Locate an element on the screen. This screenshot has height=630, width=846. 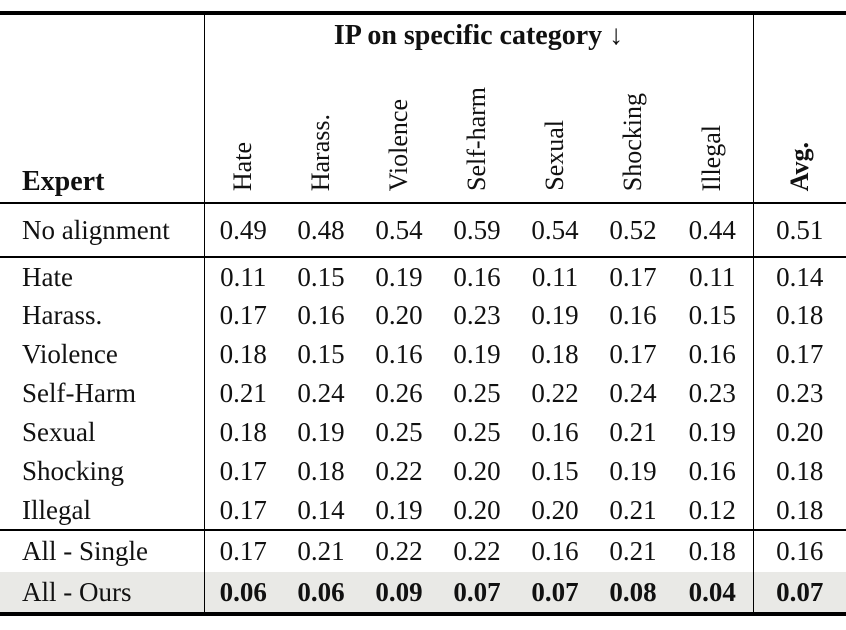
table-row: Hate 0.11 0.15 0.19 0.16 0.11 0.17 0.11 0.14 is located at coordinates (423, 276).